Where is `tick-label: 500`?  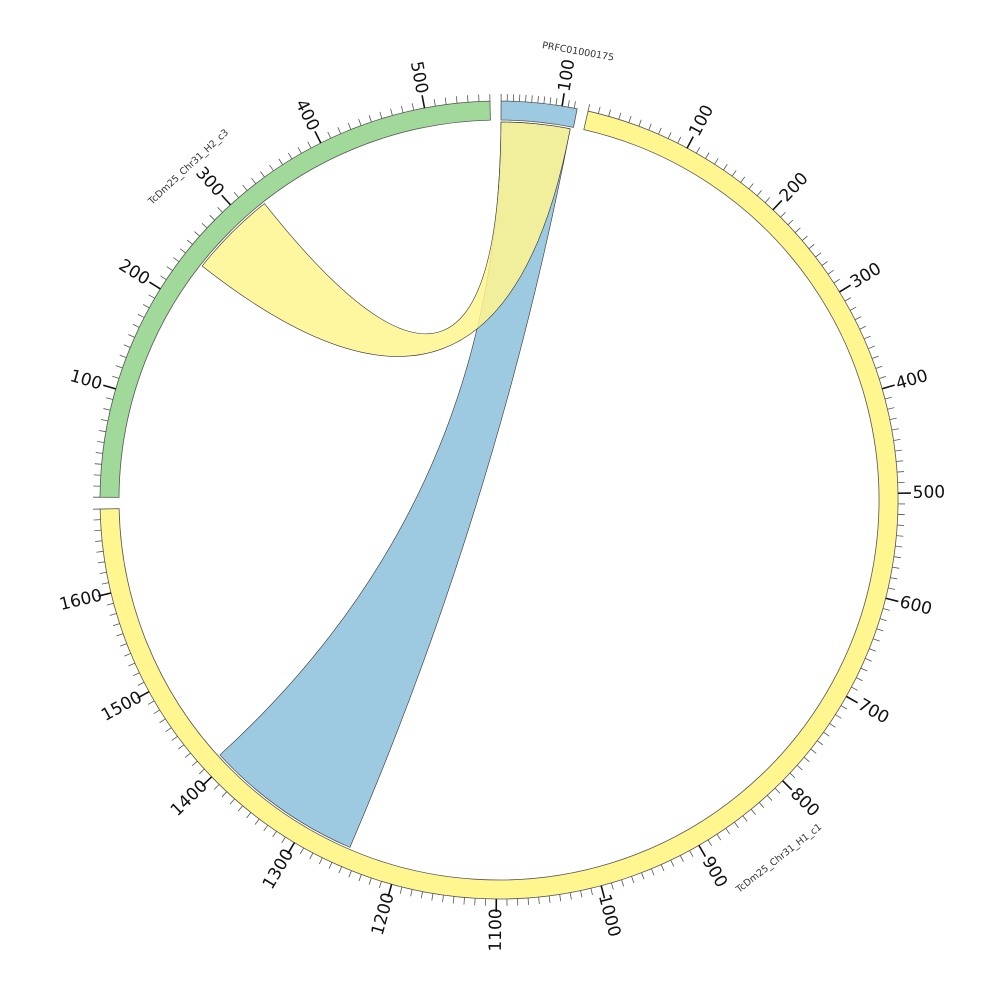
tick-label: 500 is located at coordinates (419, 78).